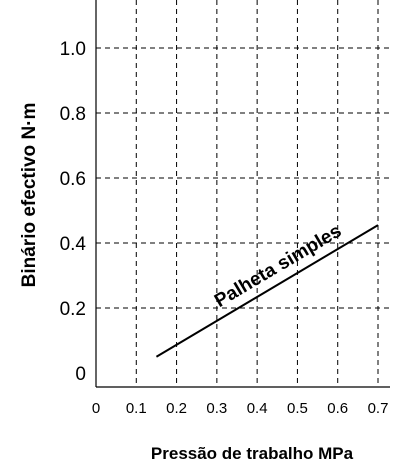 Image resolution: width=393 pixels, height=473 pixels. I want to click on x-tick-labels: 0 0.1 0.2 0.3 0.4 0.5 0.6 0.7, so click(240, 408).